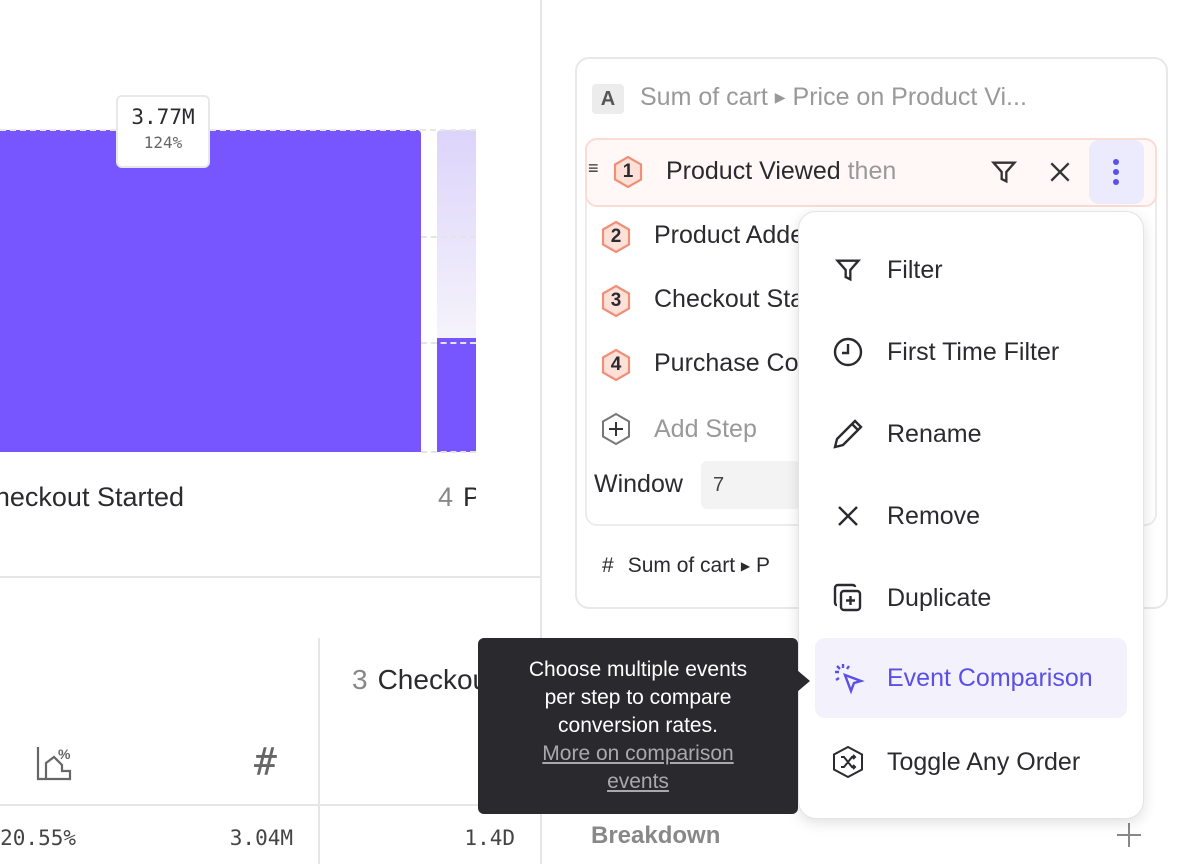 Image resolution: width=1186 pixels, height=864 pixels. Describe the element at coordinates (971, 434) in the screenshot. I see `menu-item-rename: Rename` at that location.